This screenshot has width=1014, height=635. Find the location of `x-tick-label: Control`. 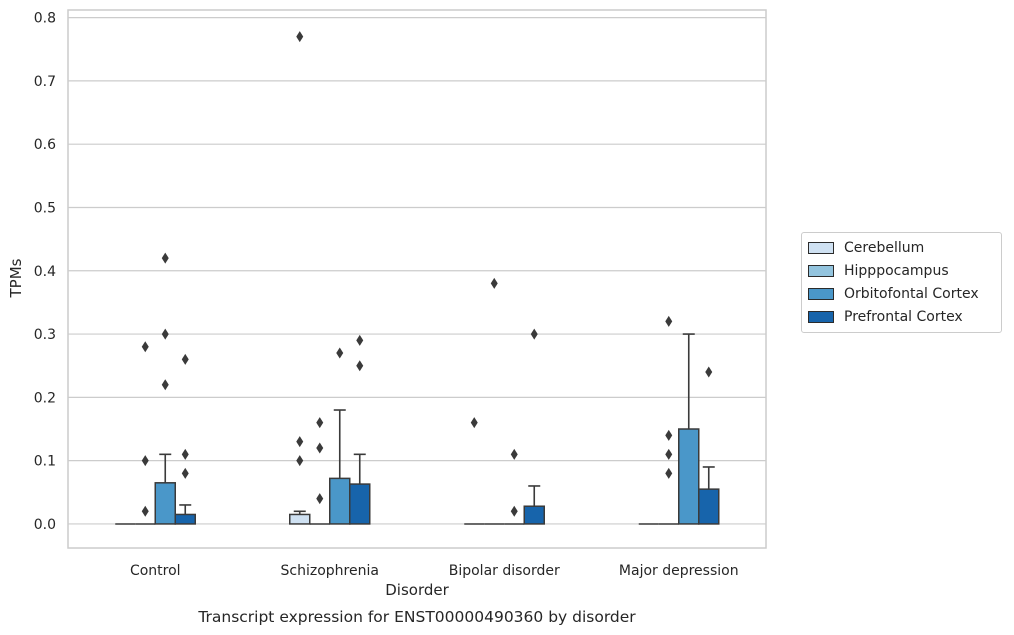

x-tick-label: Control is located at coordinates (155, 571).